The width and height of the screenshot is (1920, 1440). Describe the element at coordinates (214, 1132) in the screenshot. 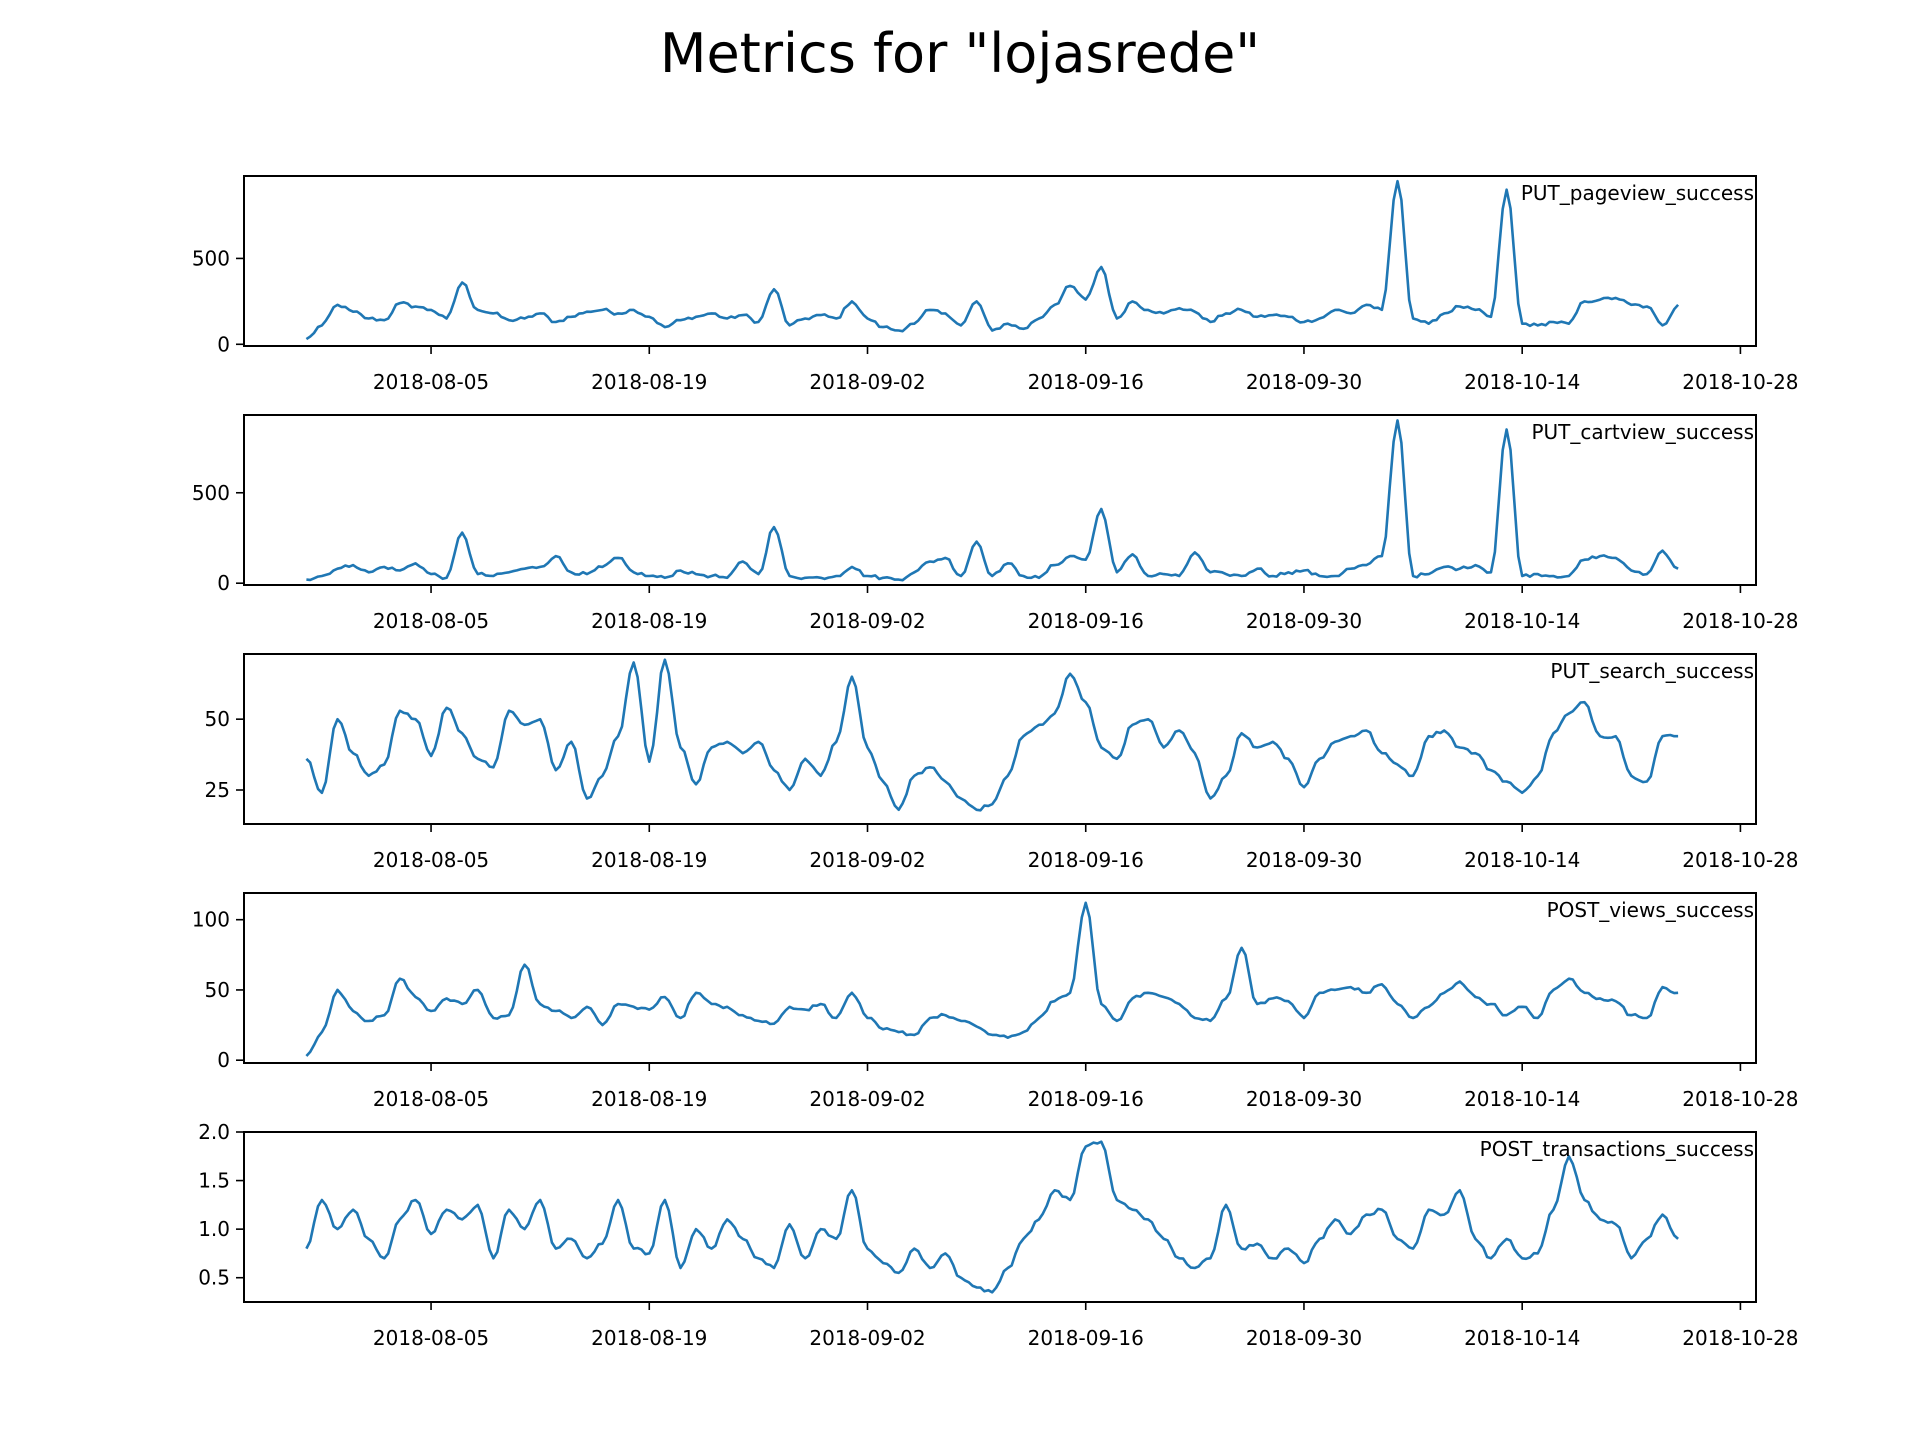

I see `y-tick-label: 2.0` at that location.